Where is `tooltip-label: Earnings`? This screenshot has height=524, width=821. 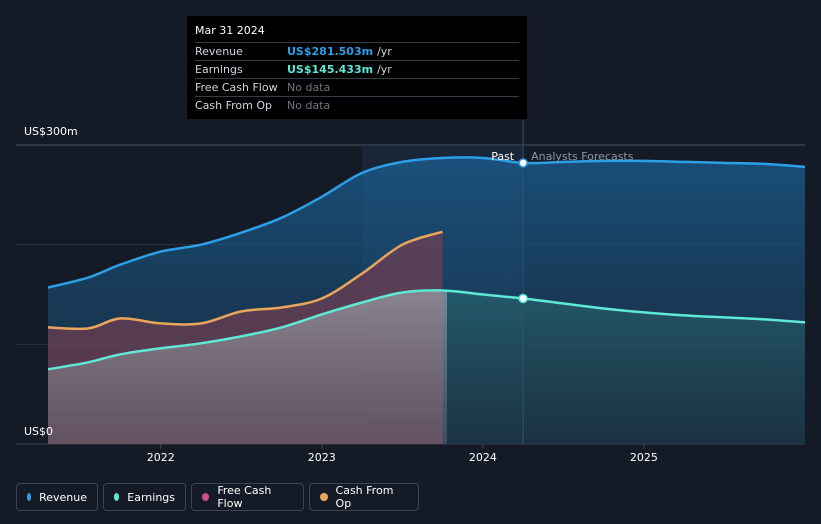 tooltip-label: Earnings is located at coordinates (219, 69).